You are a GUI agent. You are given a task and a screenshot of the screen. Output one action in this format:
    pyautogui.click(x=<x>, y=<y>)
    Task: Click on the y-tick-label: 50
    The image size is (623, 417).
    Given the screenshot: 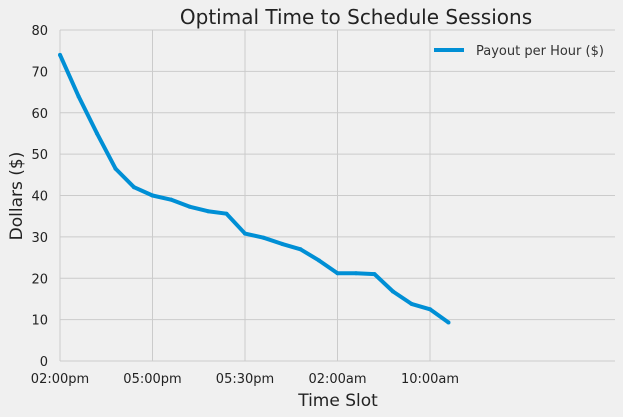 What is the action you would take?
    pyautogui.click(x=39, y=155)
    